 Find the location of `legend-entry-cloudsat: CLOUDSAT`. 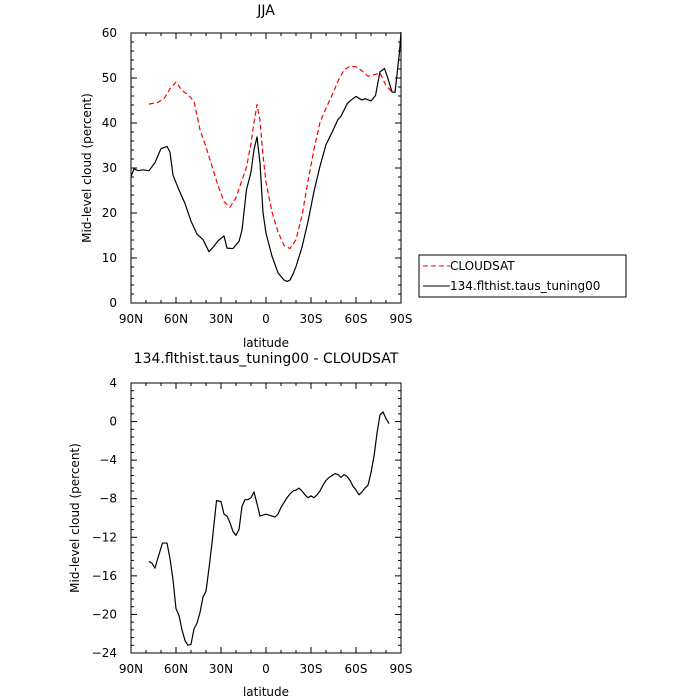

legend-entry-cloudsat: CLOUDSAT is located at coordinates (482, 266).